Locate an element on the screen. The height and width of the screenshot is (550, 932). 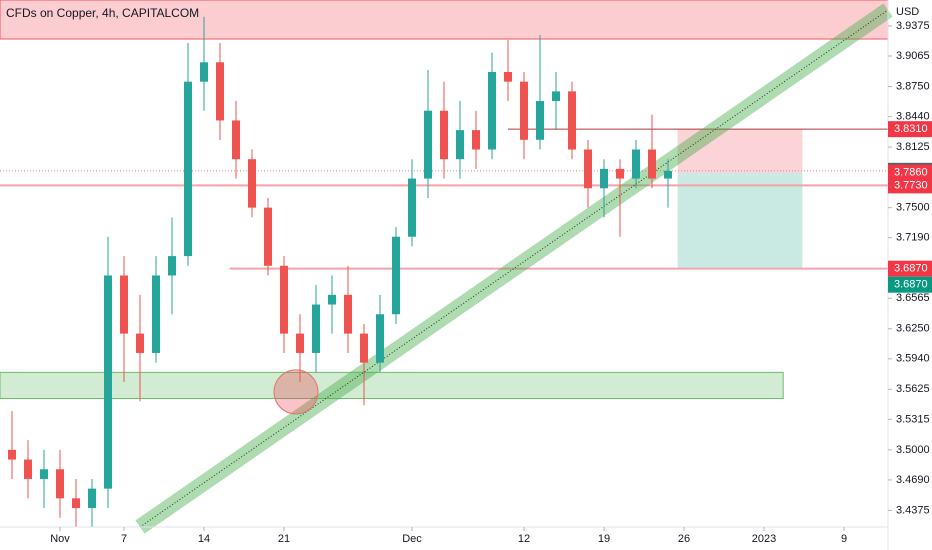
y-tick-label: 3.5000 is located at coordinates (913, 450).